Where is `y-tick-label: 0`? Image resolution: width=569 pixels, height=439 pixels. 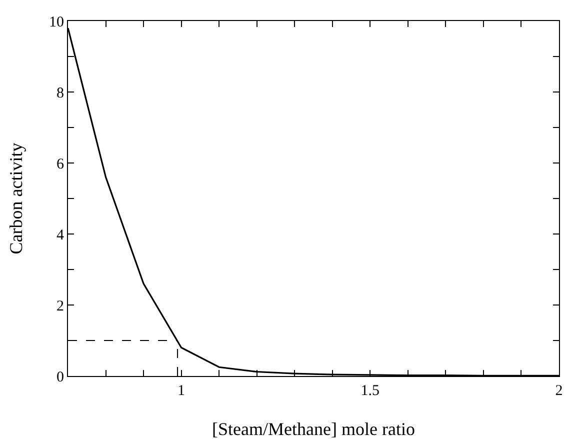
y-tick-label: 0 is located at coordinates (60, 377).